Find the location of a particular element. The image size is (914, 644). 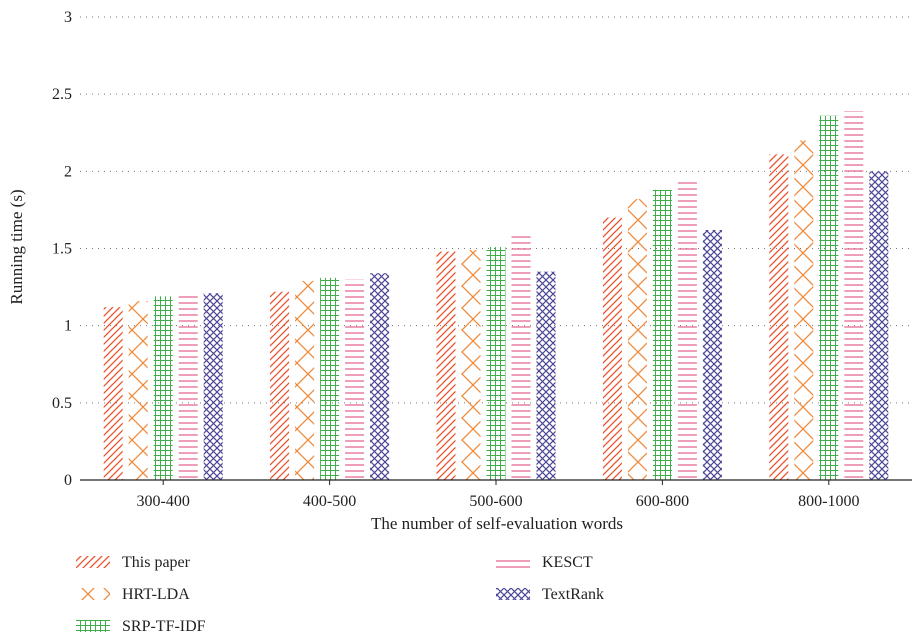

x-tick-label: 500-600 is located at coordinates (495, 501).